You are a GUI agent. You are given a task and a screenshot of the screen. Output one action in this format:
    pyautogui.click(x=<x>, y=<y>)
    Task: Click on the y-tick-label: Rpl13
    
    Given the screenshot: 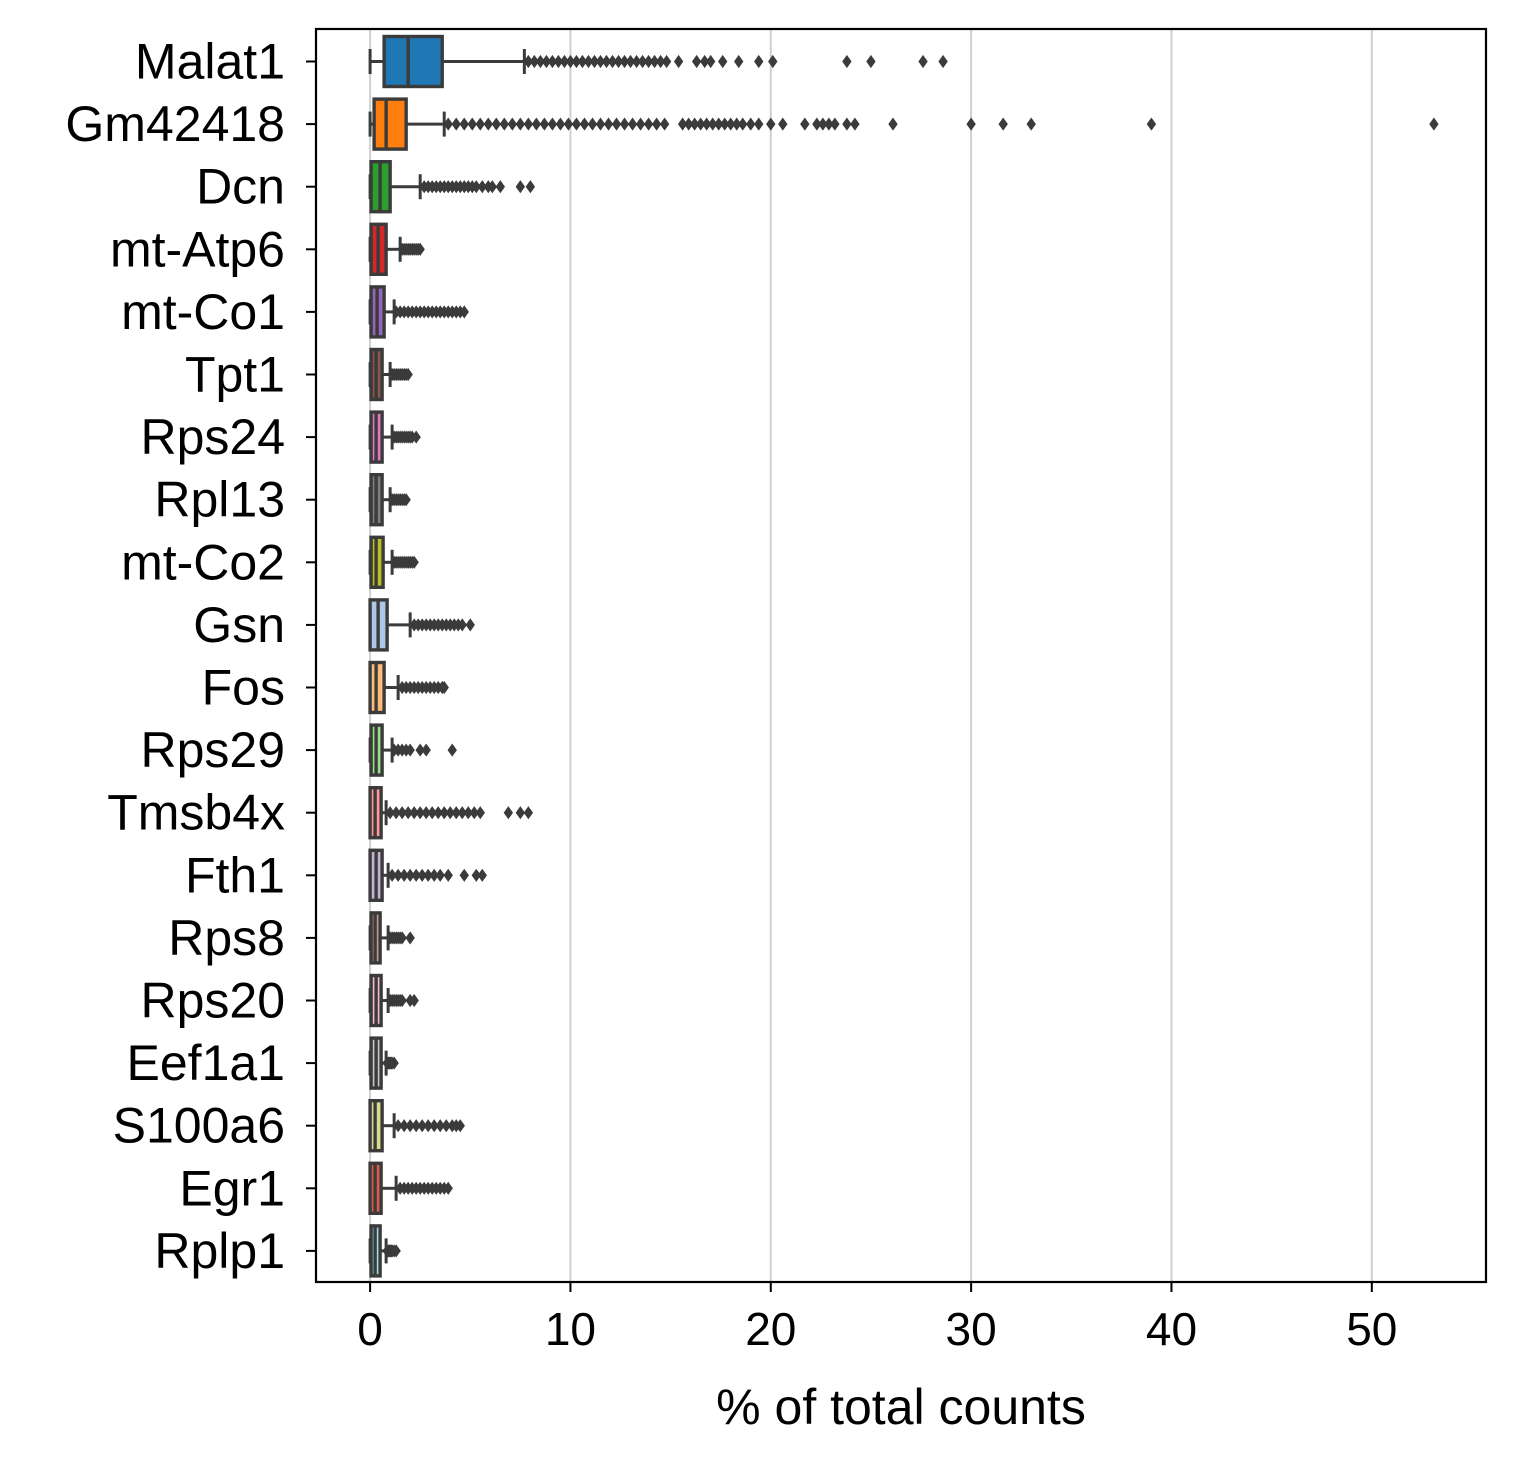 What is the action you would take?
    pyautogui.click(x=219, y=500)
    